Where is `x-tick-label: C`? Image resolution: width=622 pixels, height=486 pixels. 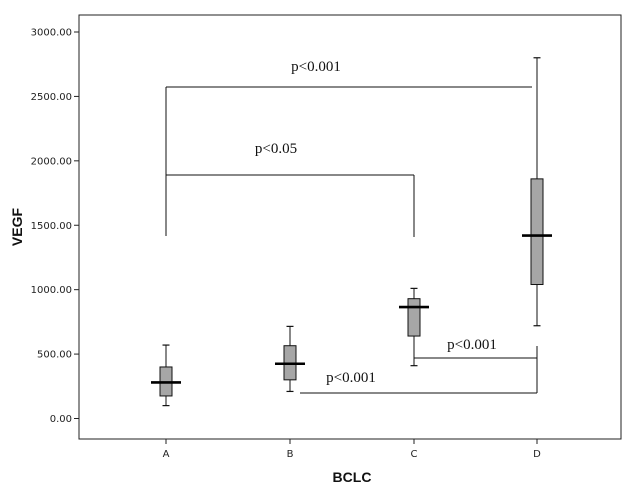
x-tick-label: C is located at coordinates (414, 454).